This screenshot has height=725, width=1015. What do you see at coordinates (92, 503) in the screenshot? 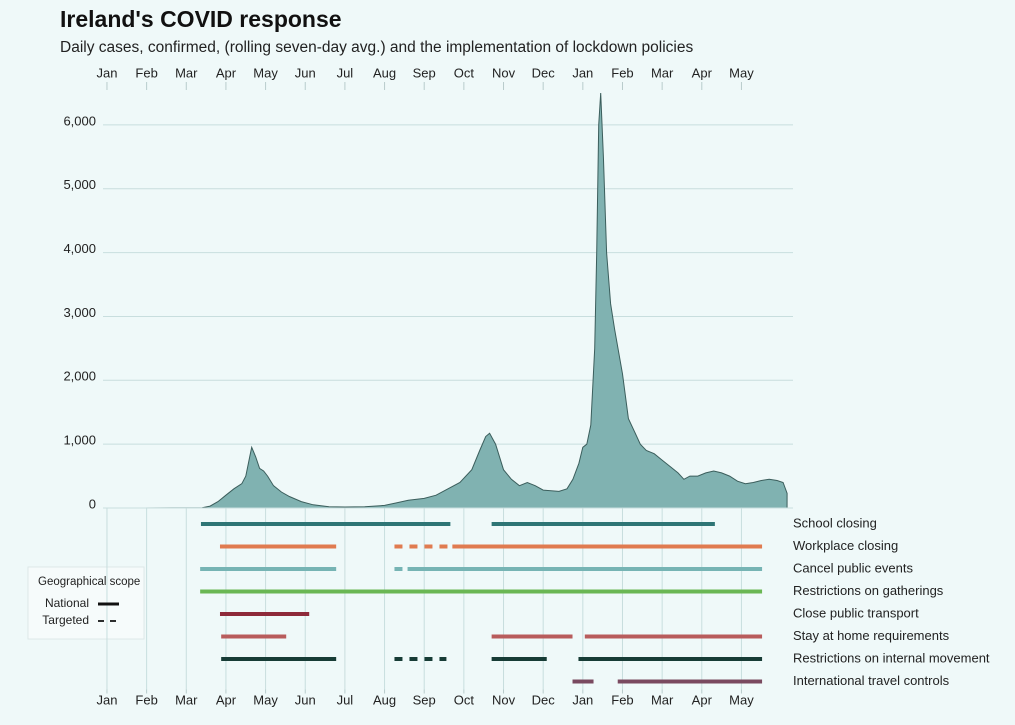
I see `y-tick-label: 0` at bounding box center [92, 503].